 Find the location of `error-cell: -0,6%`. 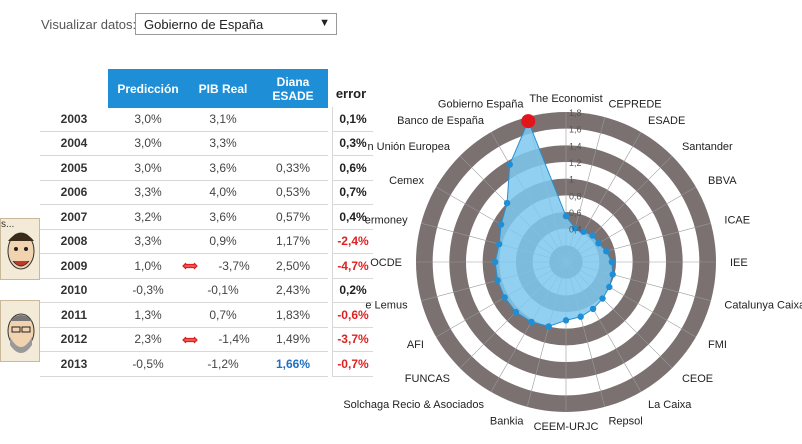

error-cell: -0,6% is located at coordinates (352, 315).